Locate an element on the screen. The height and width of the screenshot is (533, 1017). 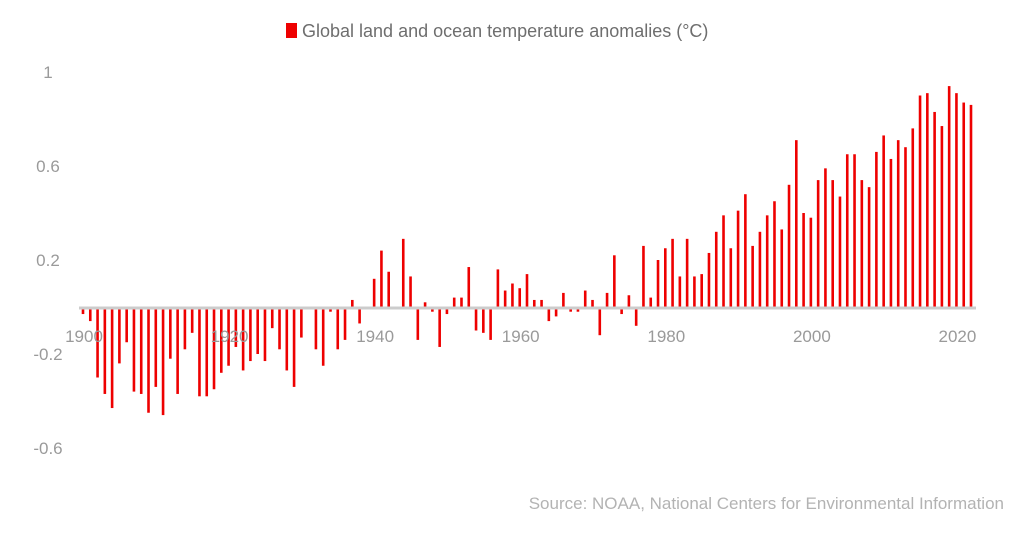
bar-1960 is located at coordinates (520, 297).